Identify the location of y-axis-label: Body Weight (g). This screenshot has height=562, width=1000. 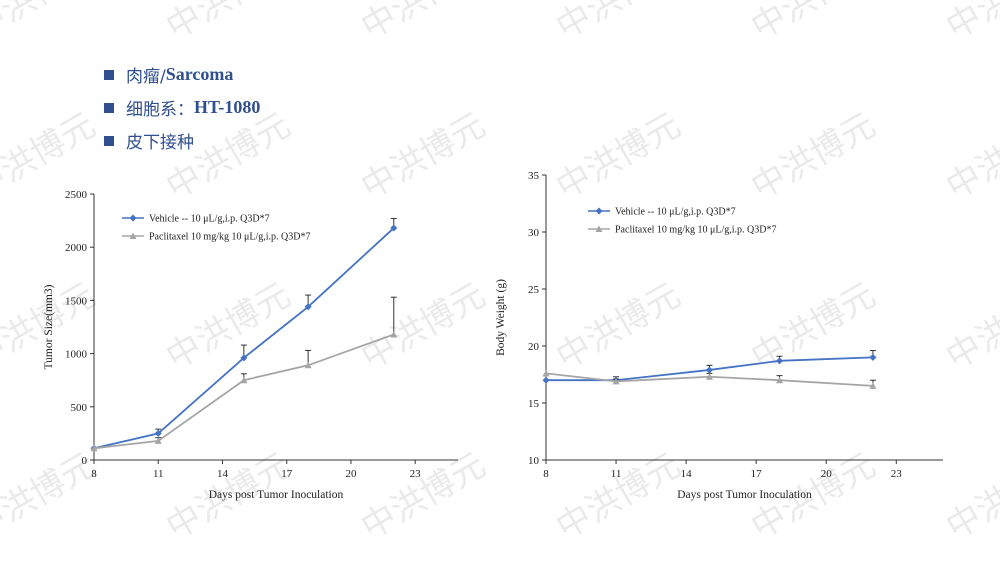
(501, 317).